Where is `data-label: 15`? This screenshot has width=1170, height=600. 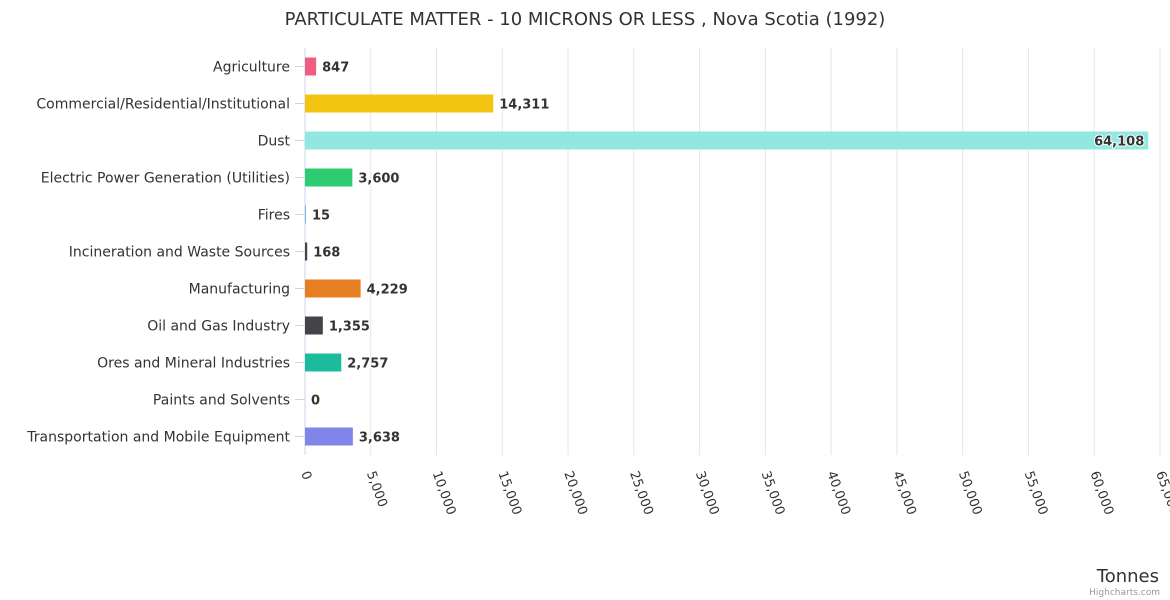
data-label: 15 is located at coordinates (321, 216).